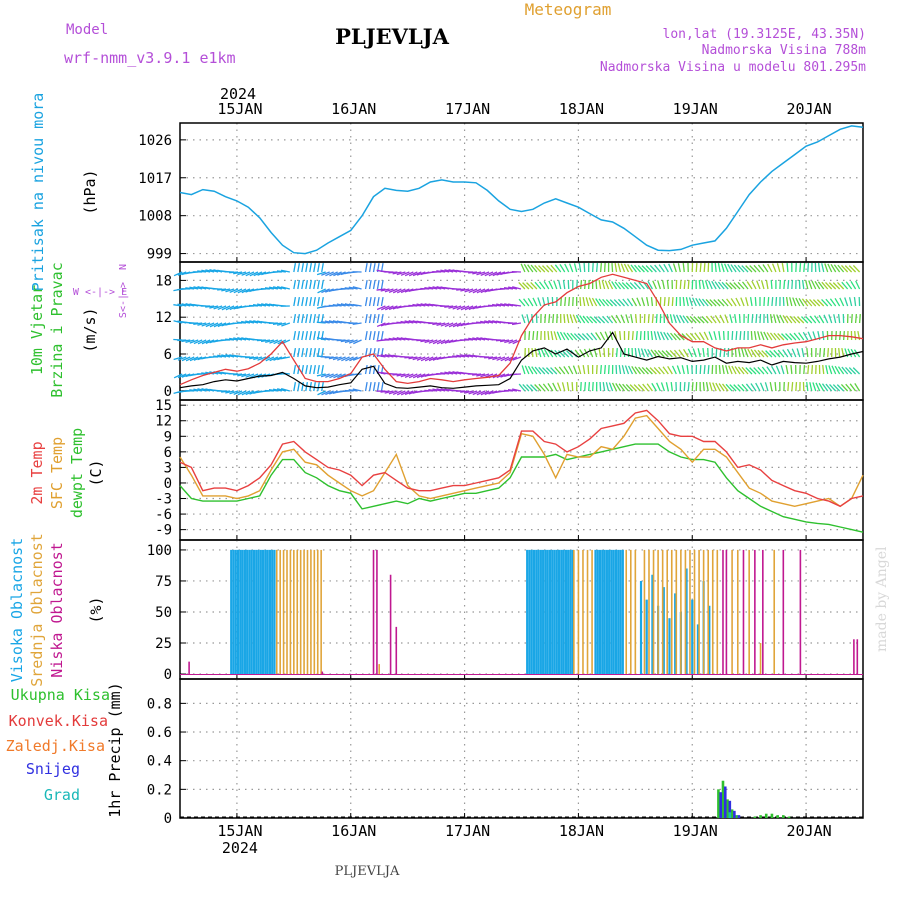 This screenshot has height=904, width=900. Describe the element at coordinates (90, 191) in the screenshot. I see `pressure-axis-unit: (hPa)` at that location.